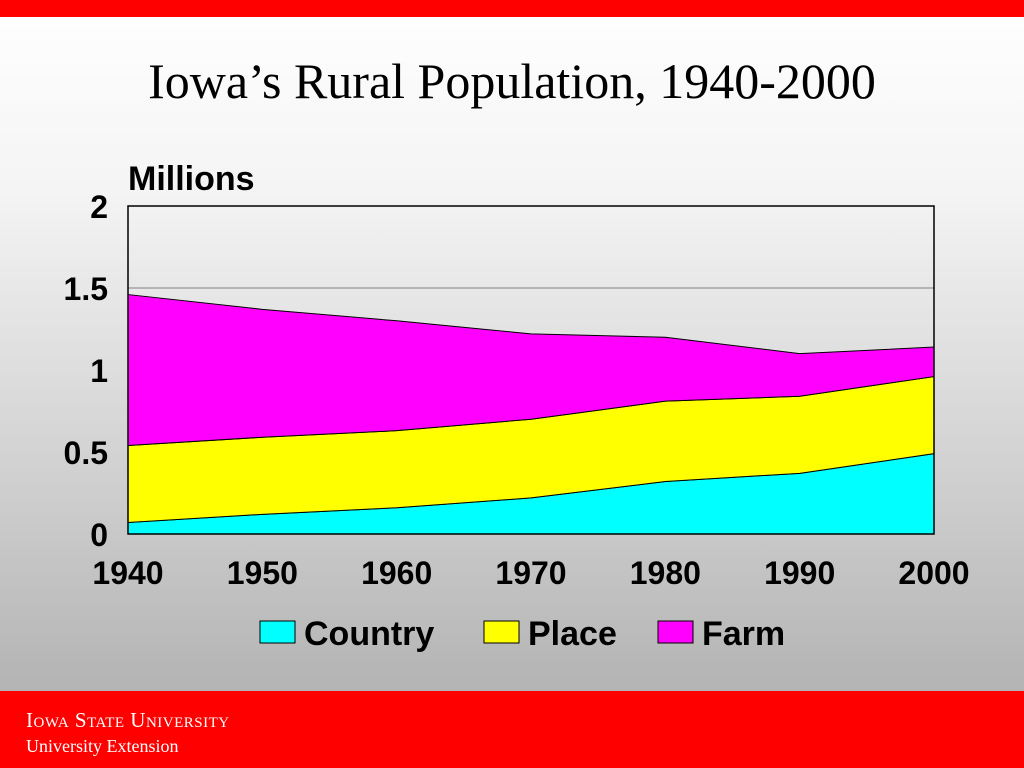  What do you see at coordinates (99, 207) in the screenshot?
I see `y-tick-label: 2` at bounding box center [99, 207].